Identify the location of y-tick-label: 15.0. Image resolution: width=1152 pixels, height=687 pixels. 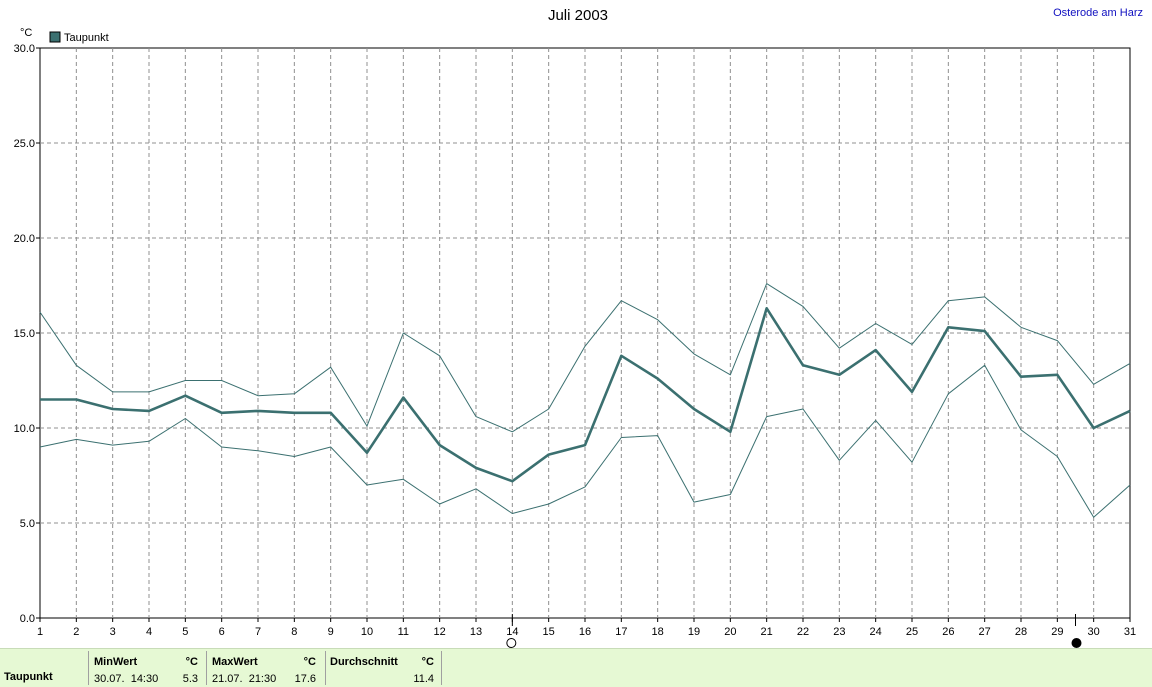
(24, 334).